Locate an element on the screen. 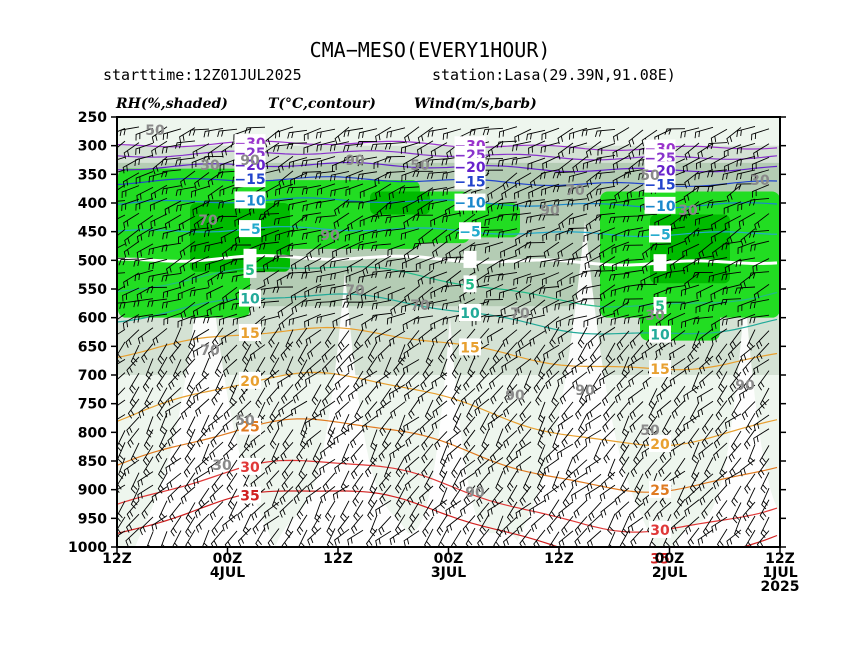 This screenshot has height=664, width=860. temperature-label: 5 is located at coordinates (660, 307).